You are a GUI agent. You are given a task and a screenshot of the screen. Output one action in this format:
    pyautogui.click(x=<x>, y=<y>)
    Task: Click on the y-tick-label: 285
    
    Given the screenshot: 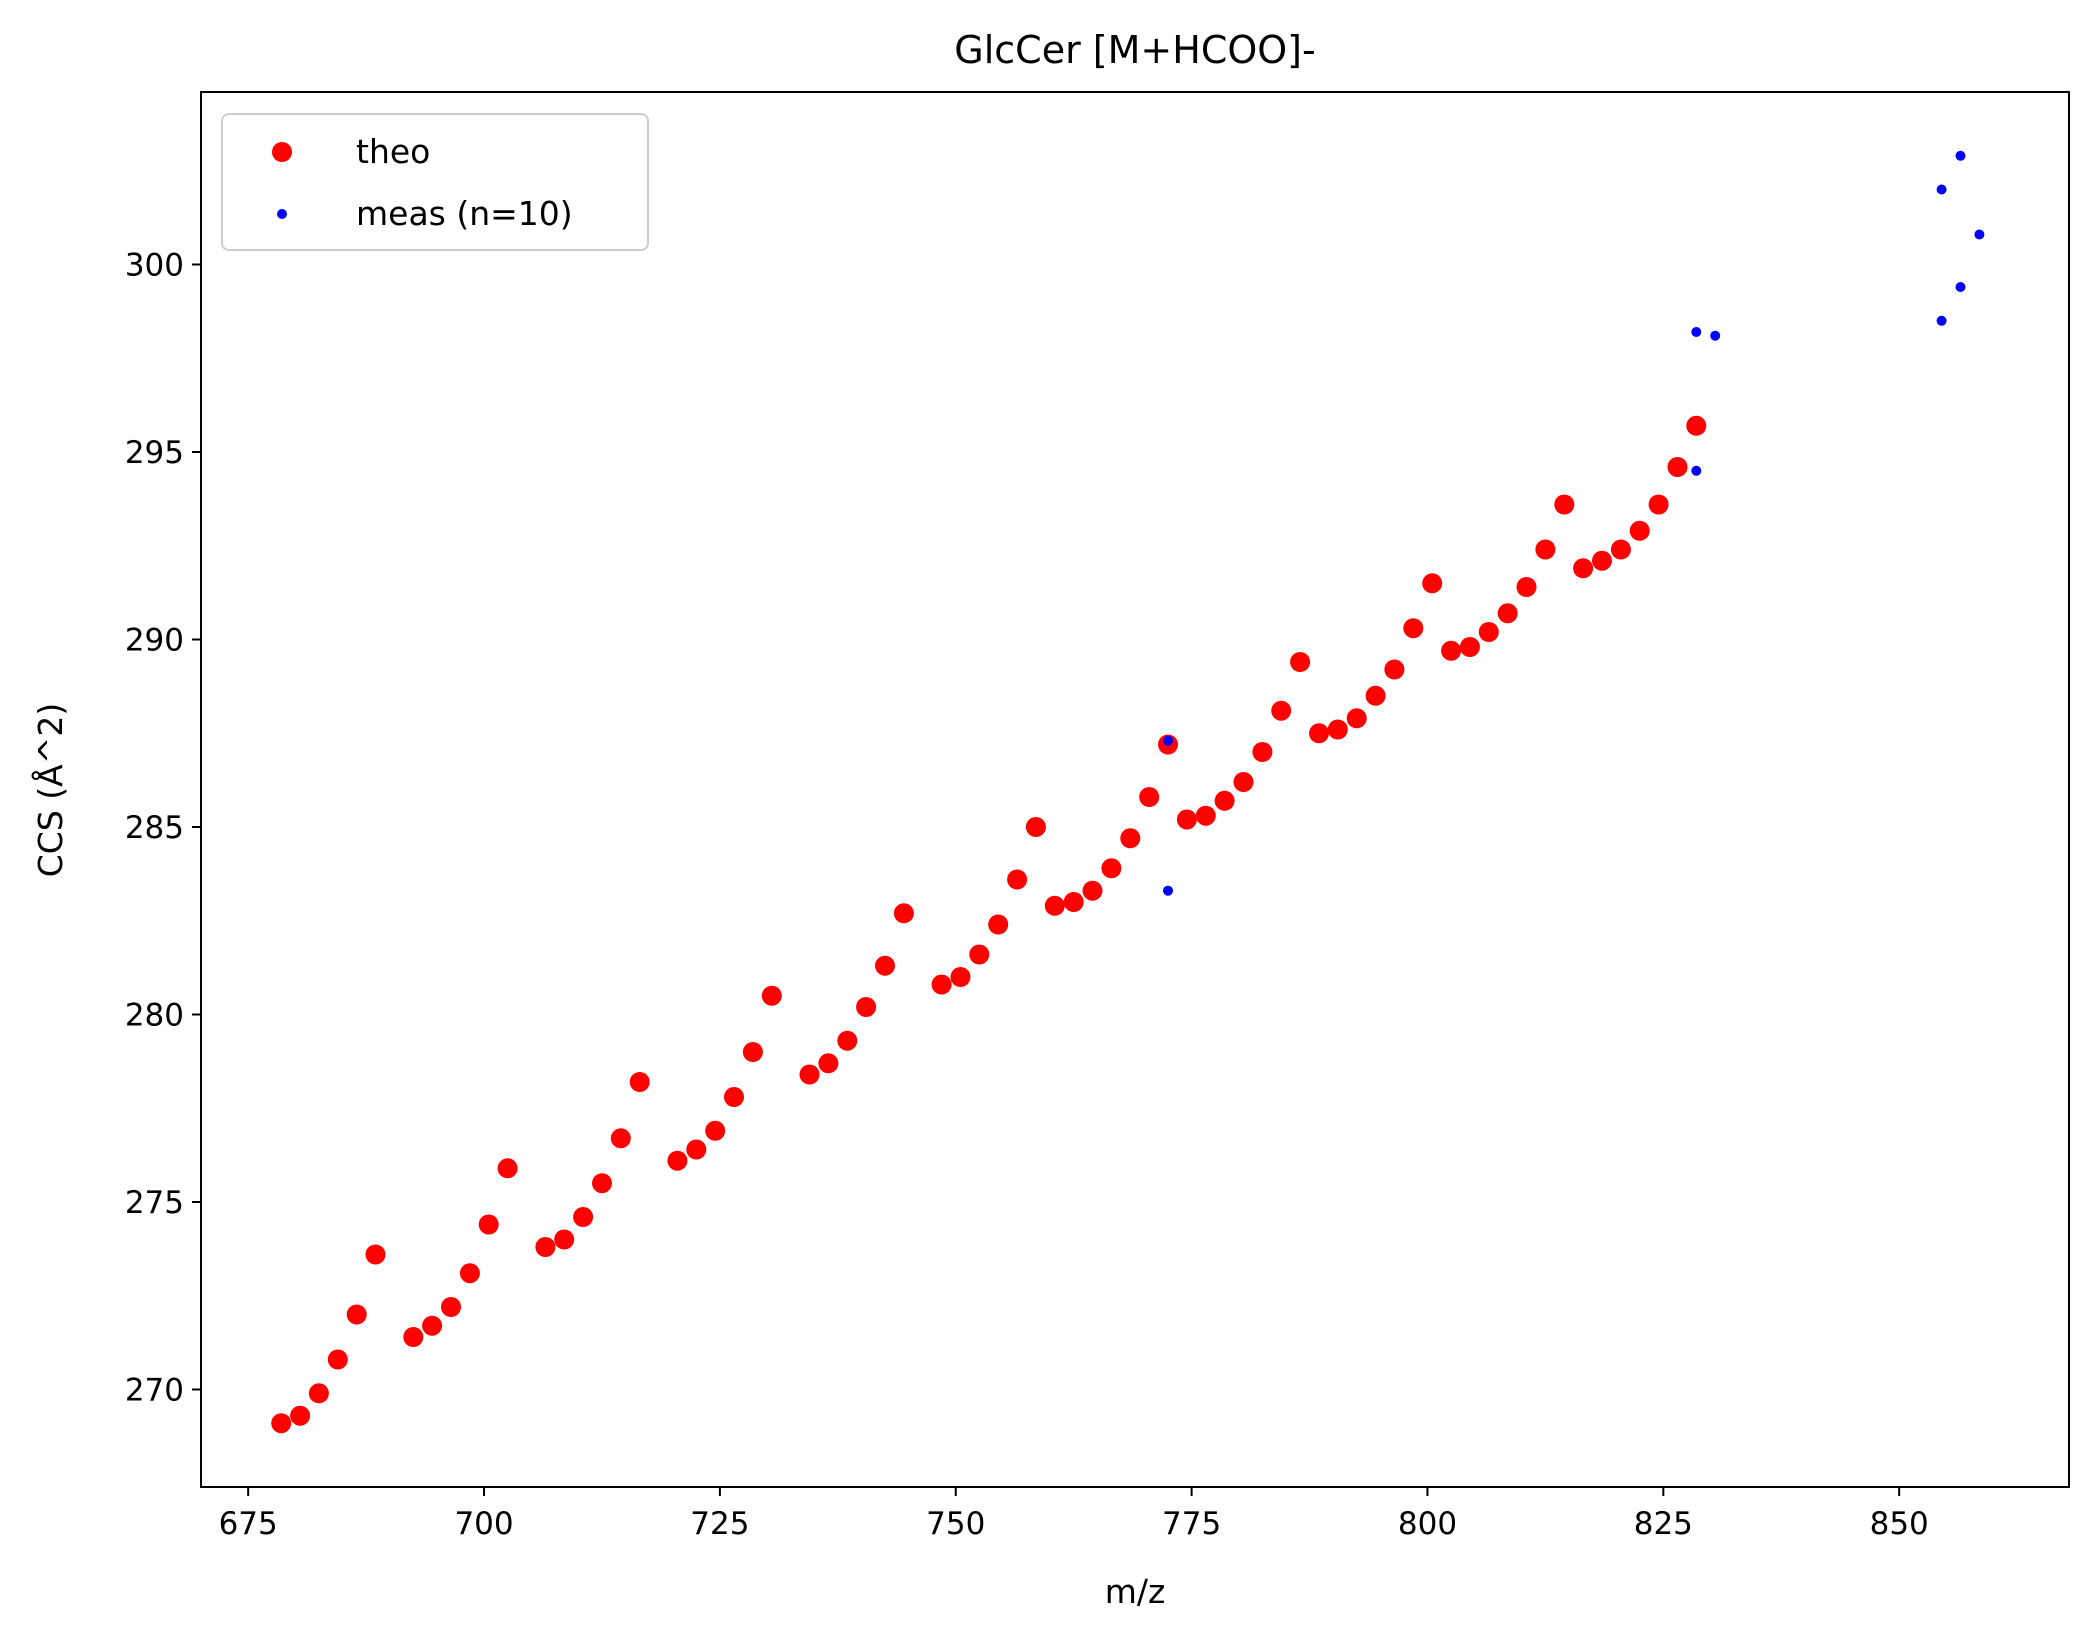 What is the action you would take?
    pyautogui.click(x=154, y=828)
    